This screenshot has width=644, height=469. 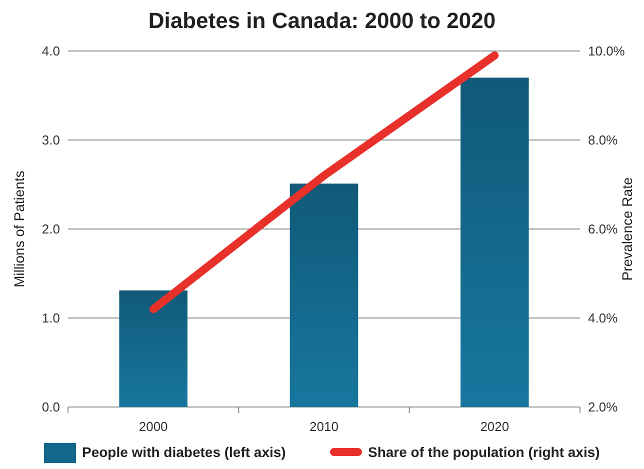 I want to click on legend-label: Share of the population (right axis), so click(x=484, y=452).